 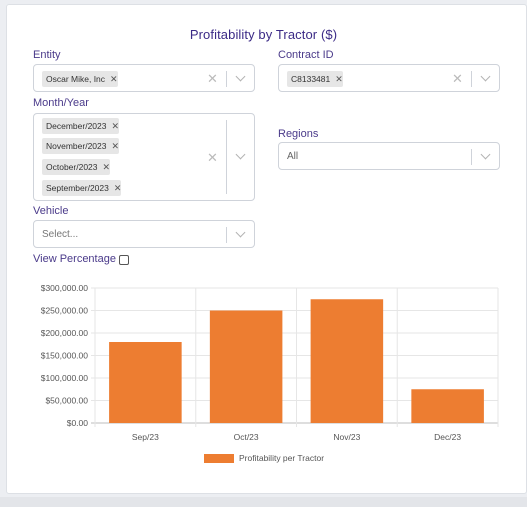 What do you see at coordinates (293, 156) in the screenshot?
I see `regions-value: All` at bounding box center [293, 156].